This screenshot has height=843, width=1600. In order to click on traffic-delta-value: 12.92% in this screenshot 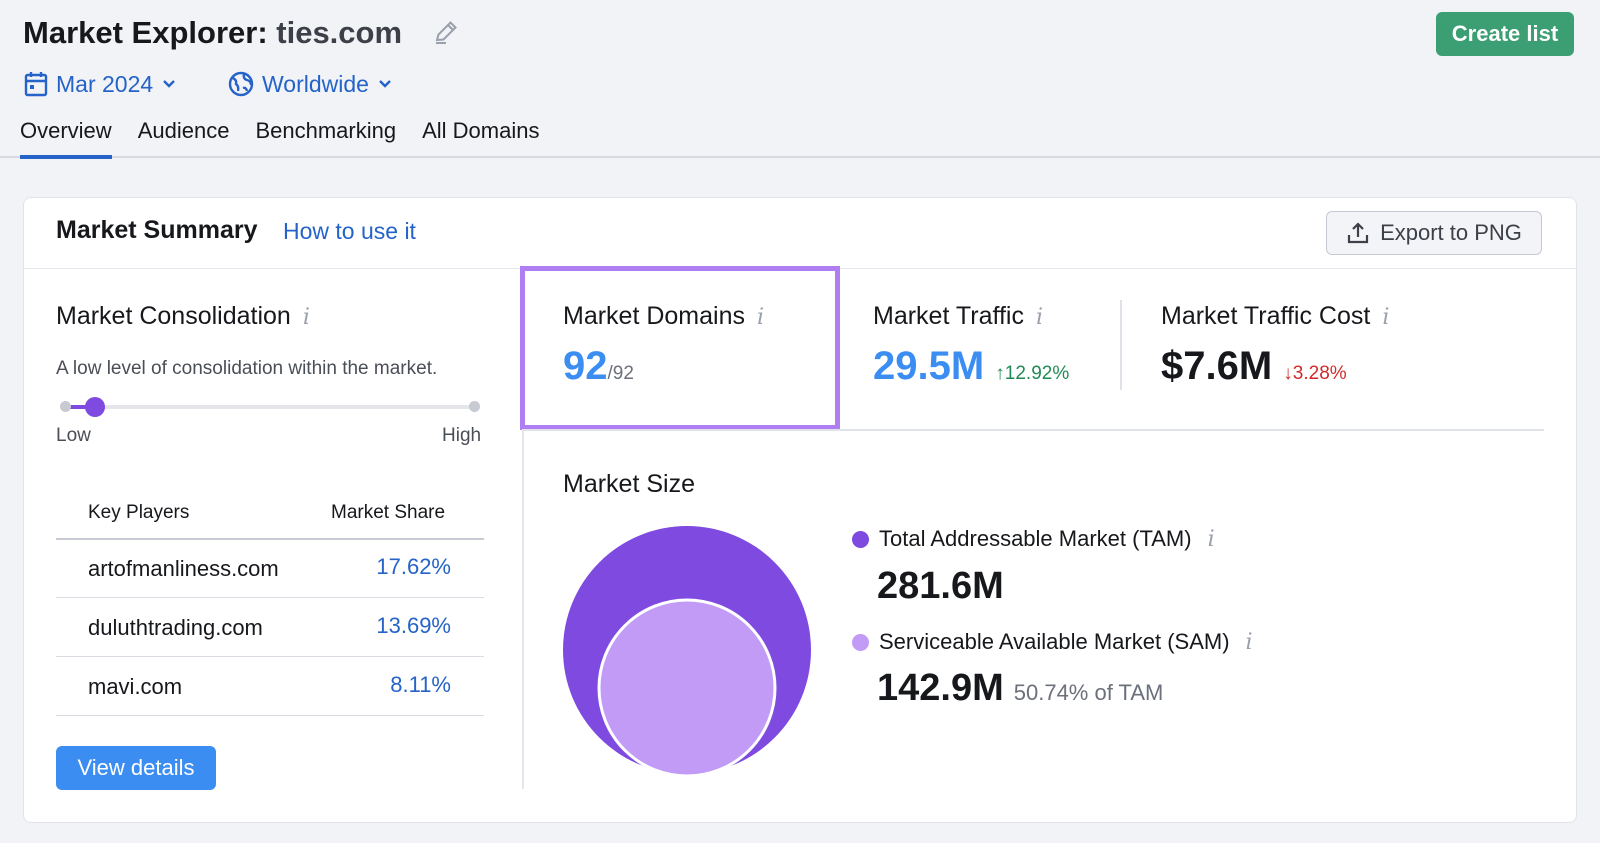, I will do `click(1037, 373)`.